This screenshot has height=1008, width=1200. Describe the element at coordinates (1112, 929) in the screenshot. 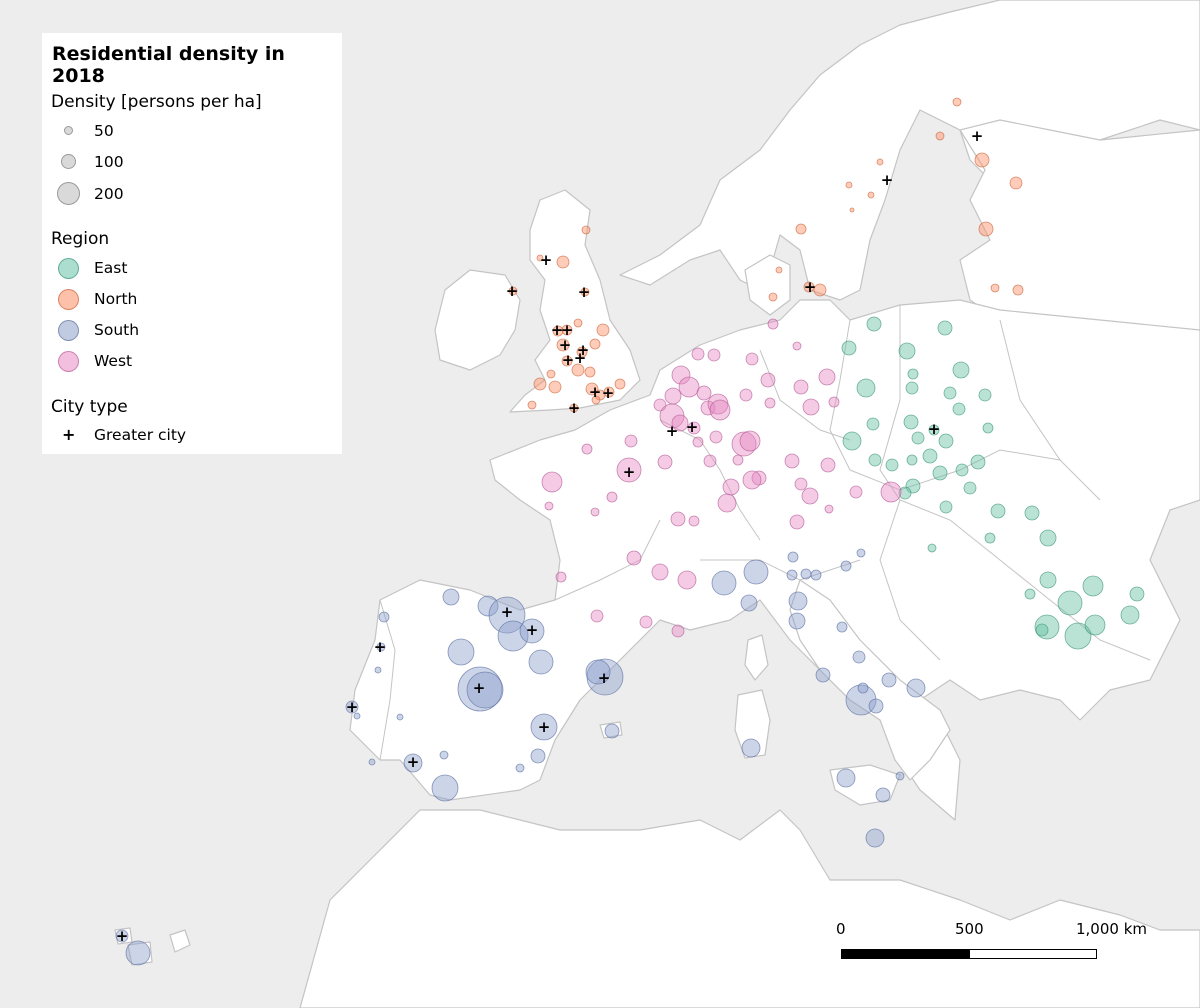

I see `scalebar-label-1000: 1,000 km` at that location.